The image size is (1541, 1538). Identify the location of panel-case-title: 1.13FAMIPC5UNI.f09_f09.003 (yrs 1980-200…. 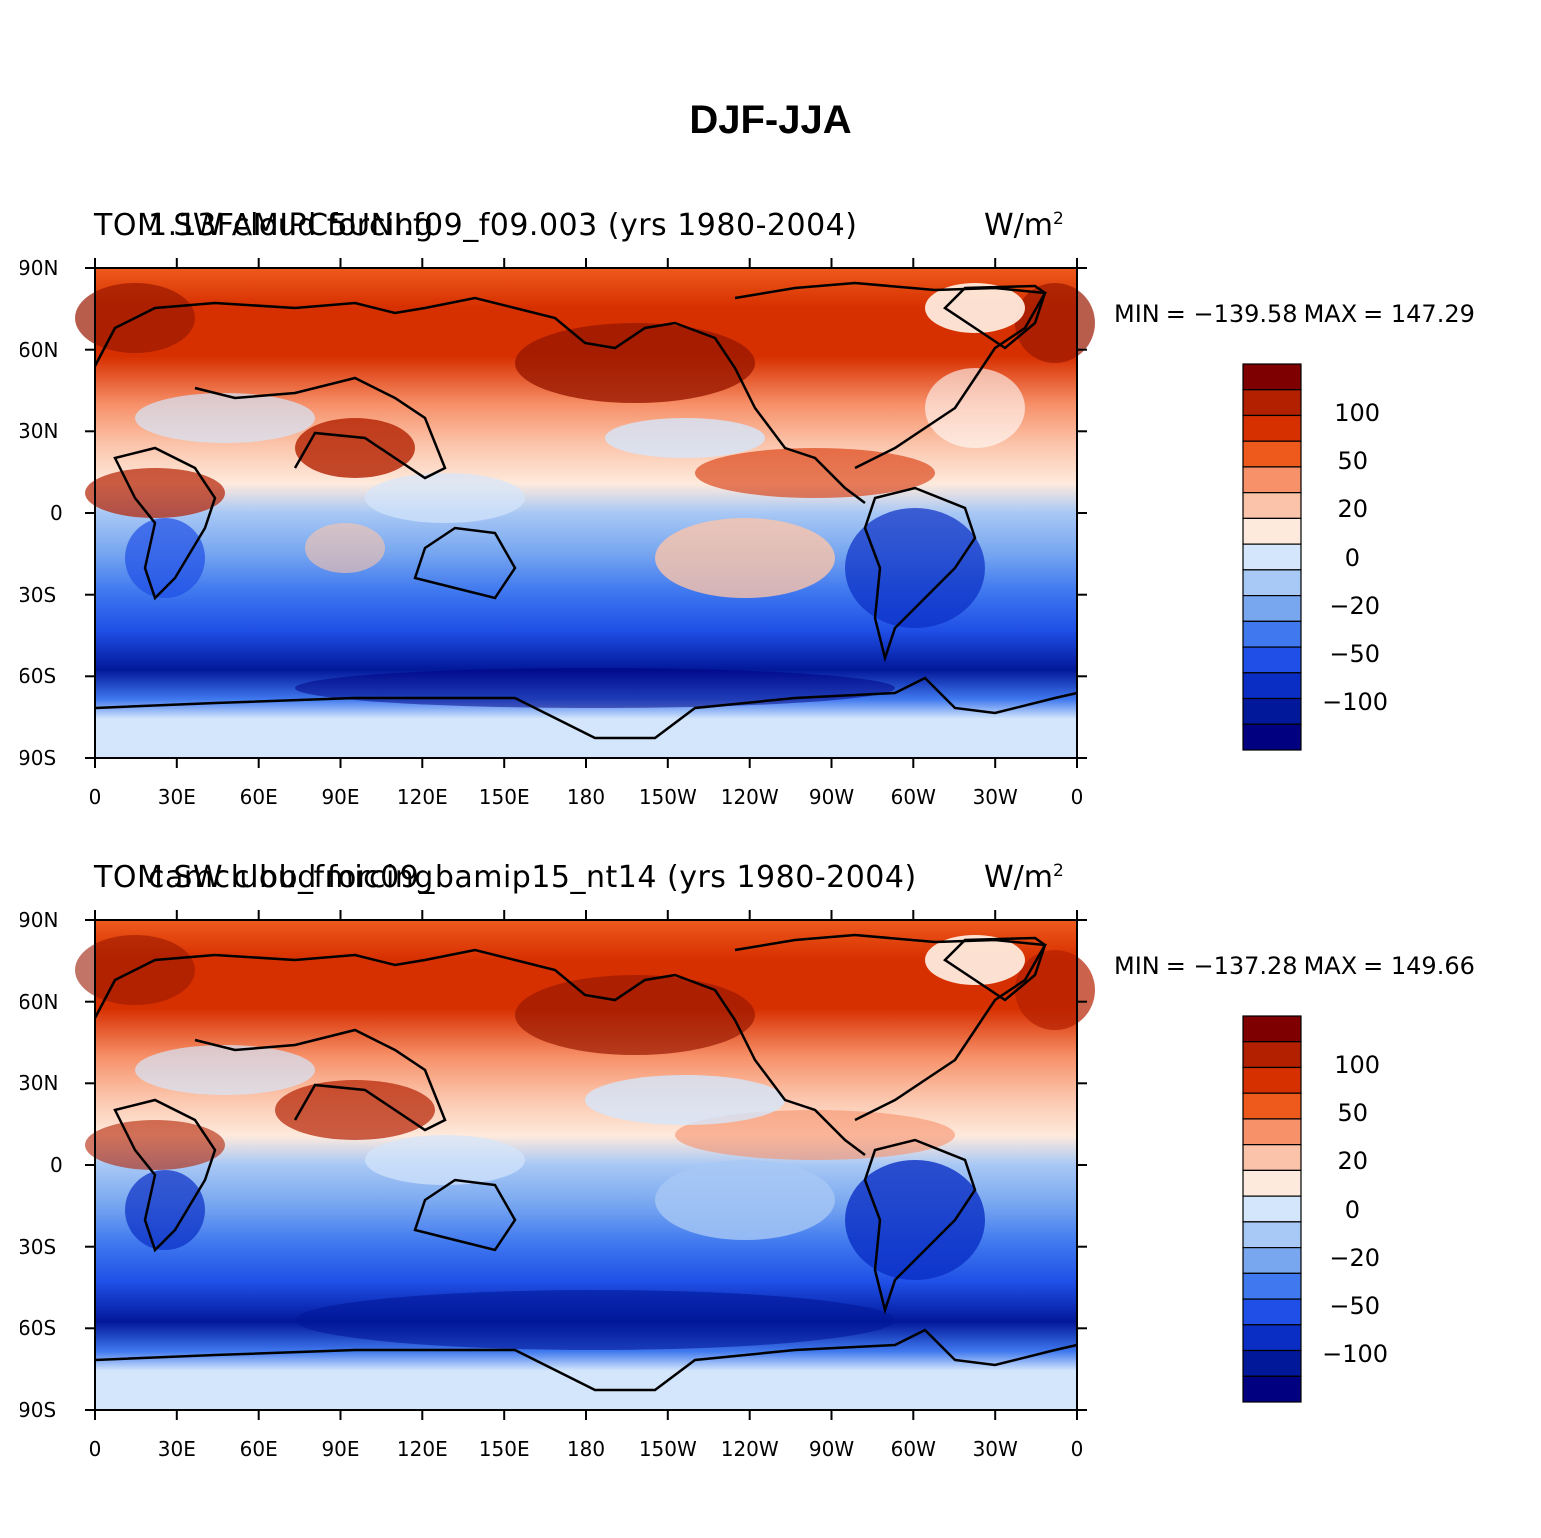
(503, 225).